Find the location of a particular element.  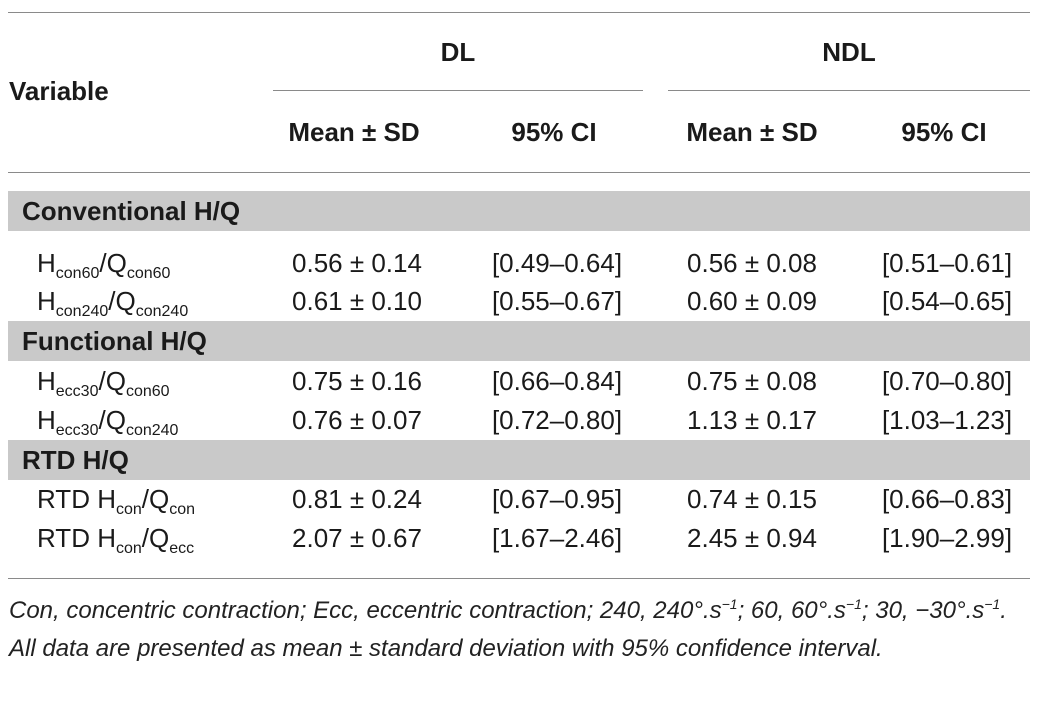

dl-mean-cell: 0.76 ± 0.07 is located at coordinates (357, 420).